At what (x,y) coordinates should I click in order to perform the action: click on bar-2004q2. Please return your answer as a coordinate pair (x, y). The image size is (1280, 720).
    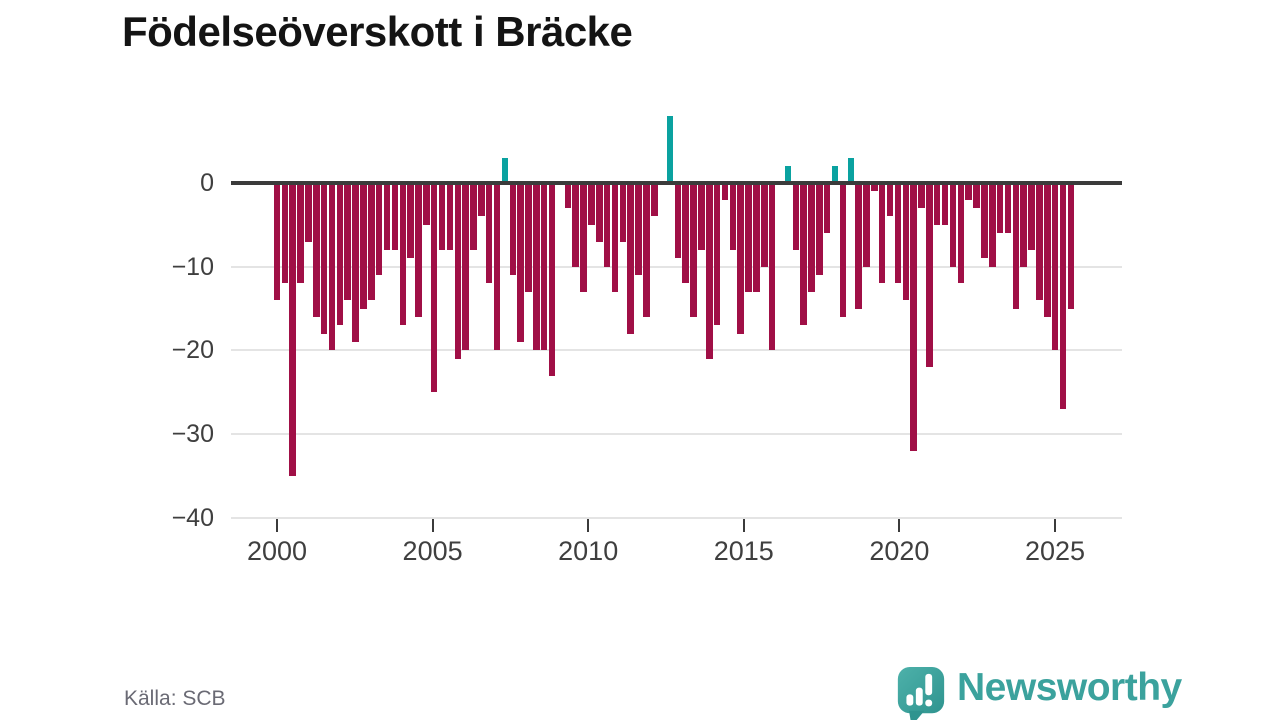
    Looking at the image, I should click on (410, 221).